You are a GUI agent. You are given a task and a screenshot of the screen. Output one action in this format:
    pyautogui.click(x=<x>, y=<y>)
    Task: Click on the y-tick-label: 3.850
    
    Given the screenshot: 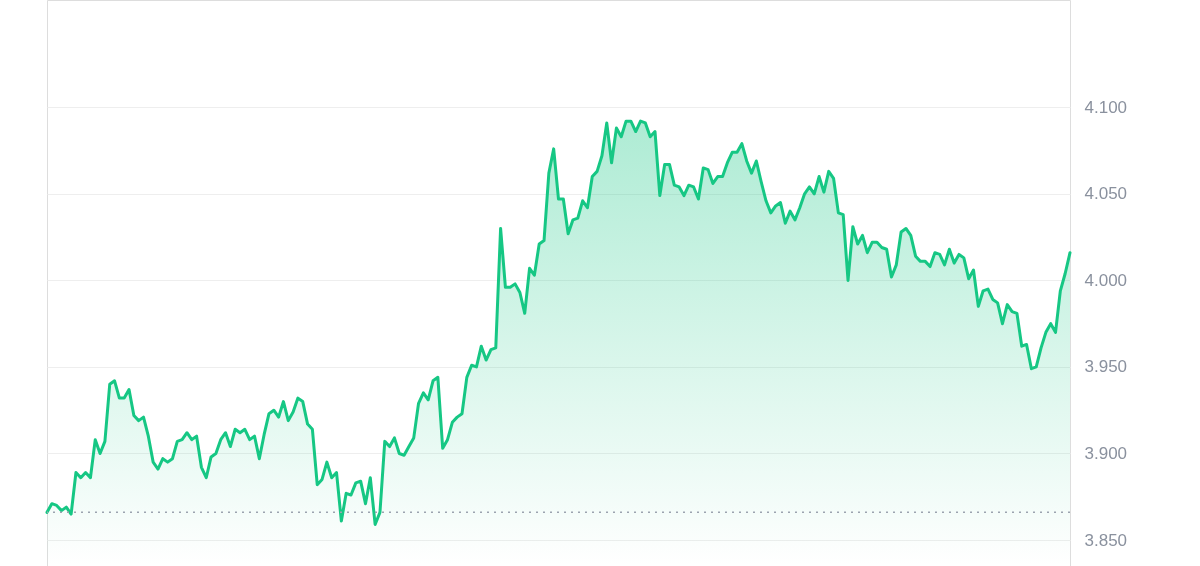 What is the action you would take?
    pyautogui.click(x=1106, y=540)
    